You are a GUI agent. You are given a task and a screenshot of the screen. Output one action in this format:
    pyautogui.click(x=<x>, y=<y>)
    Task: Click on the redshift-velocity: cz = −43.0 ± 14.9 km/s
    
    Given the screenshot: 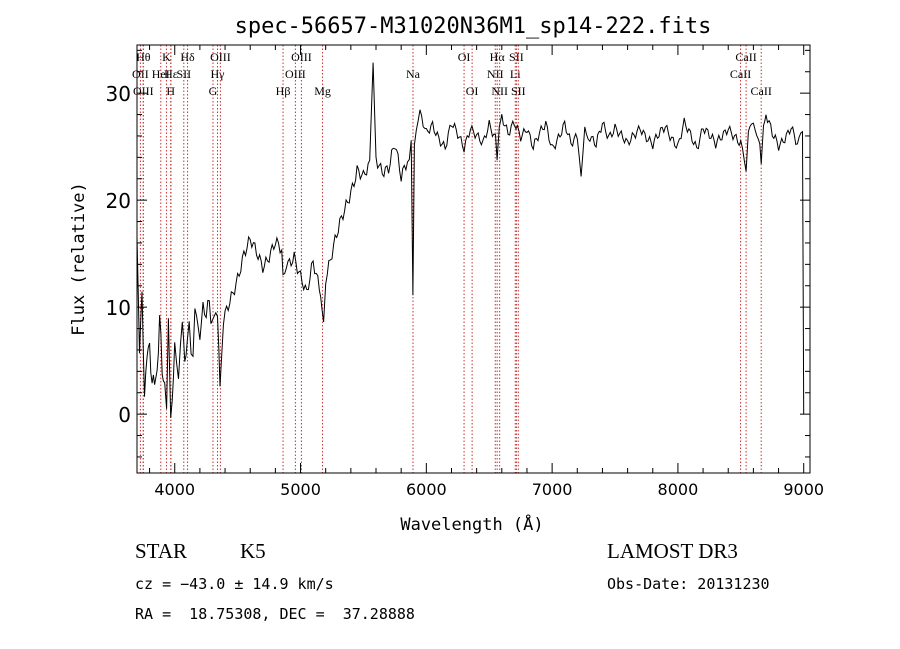 What is the action you would take?
    pyautogui.click(x=234, y=584)
    